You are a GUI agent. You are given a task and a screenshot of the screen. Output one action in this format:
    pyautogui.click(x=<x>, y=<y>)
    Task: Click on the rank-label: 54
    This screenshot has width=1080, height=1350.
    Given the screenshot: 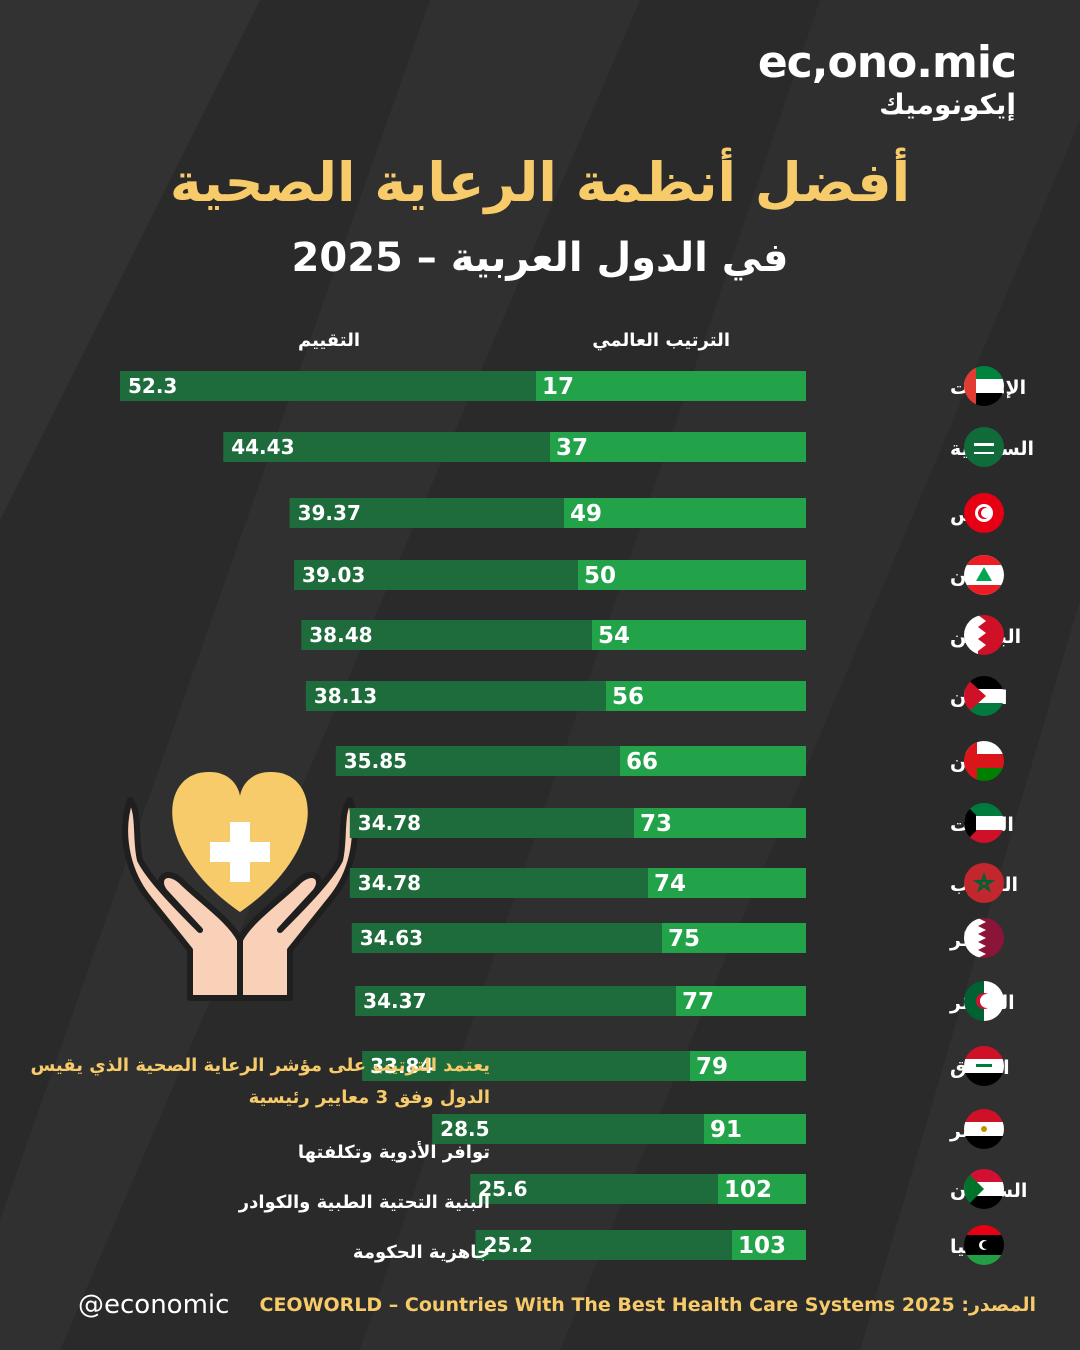 What is the action you would take?
    pyautogui.click(x=614, y=636)
    